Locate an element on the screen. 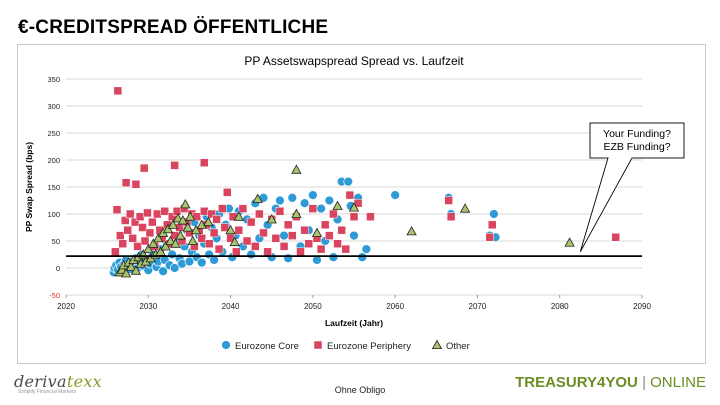 Image resolution: width=720 pixels, height=405 pixels. x-tick-label: 2090 is located at coordinates (642, 306).